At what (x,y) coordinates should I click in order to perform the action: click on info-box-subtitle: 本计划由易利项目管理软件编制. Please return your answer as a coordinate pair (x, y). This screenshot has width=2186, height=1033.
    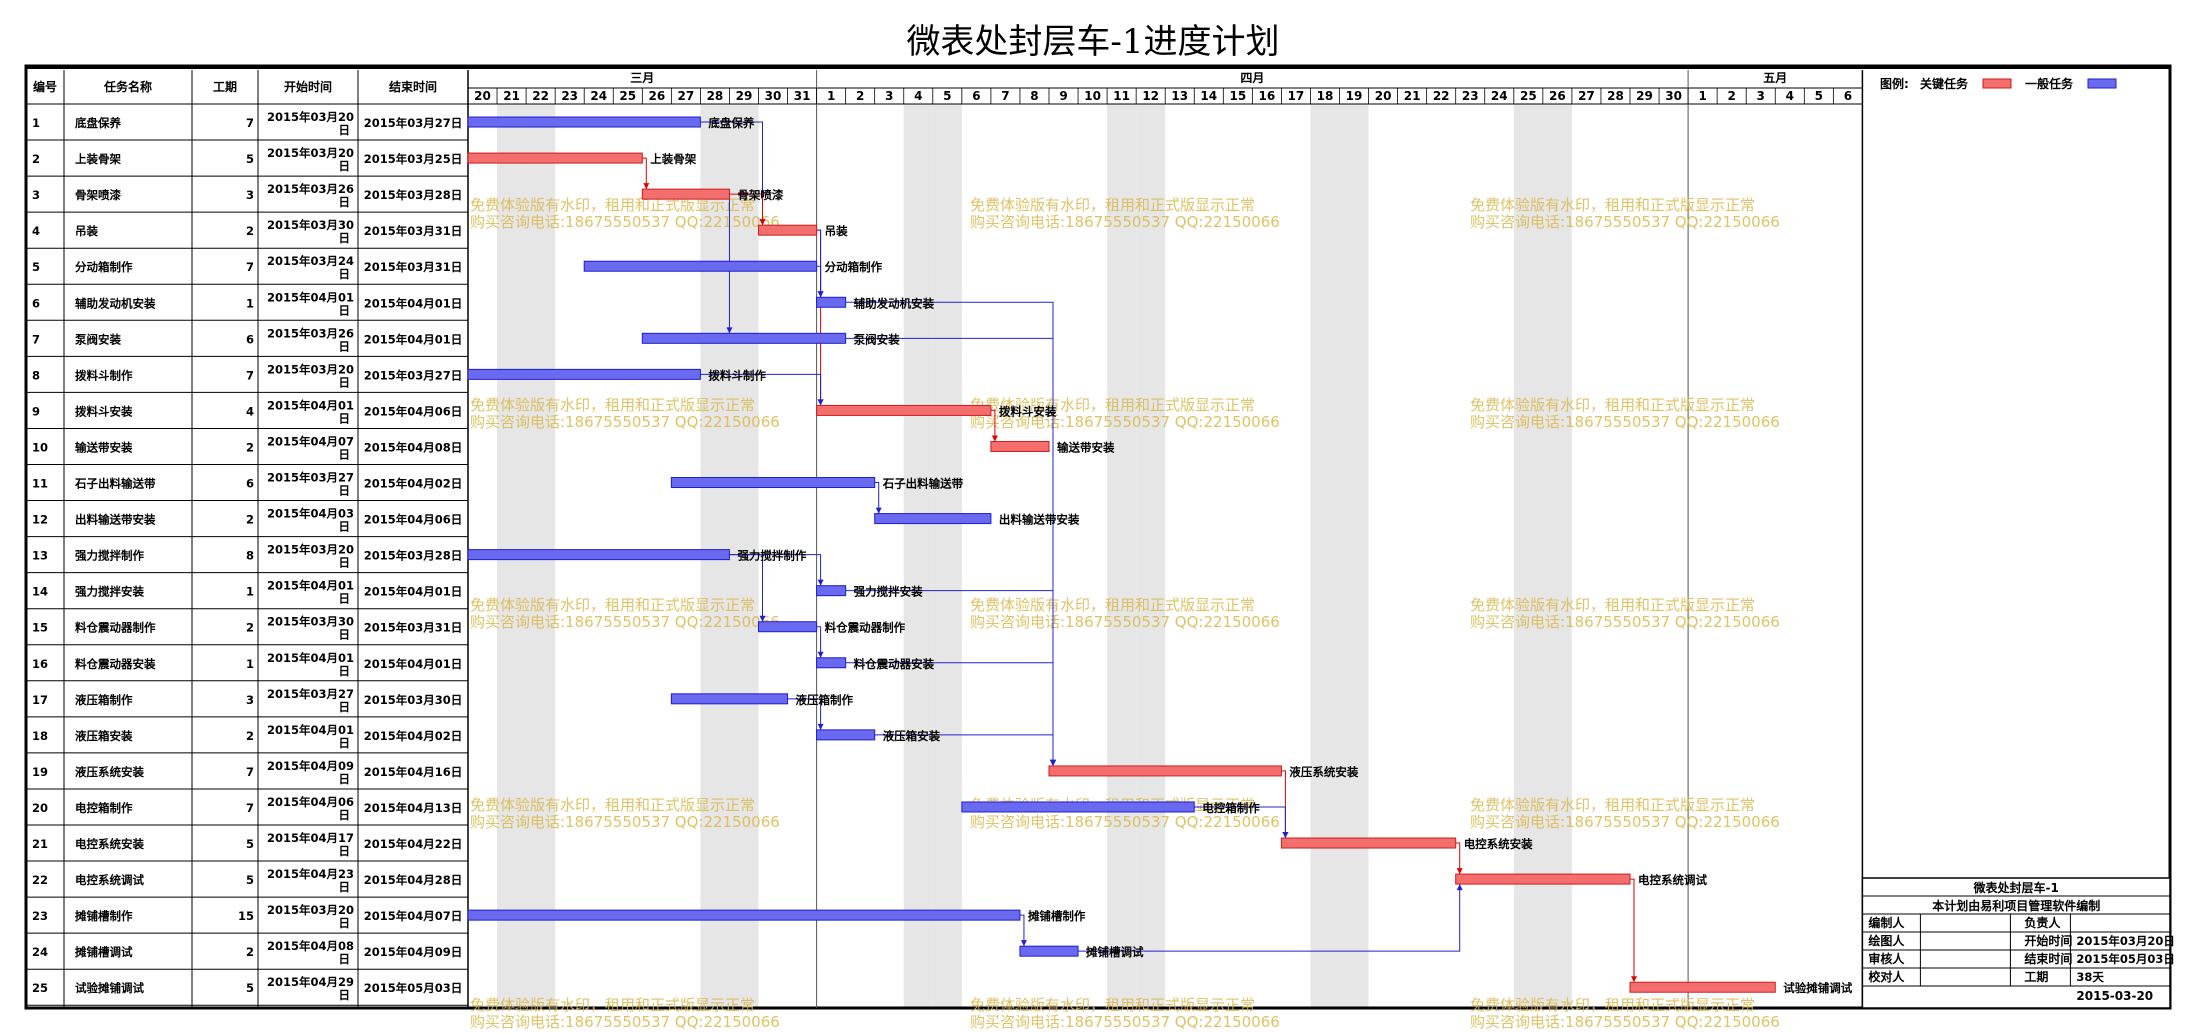
    Looking at the image, I should click on (2016, 905).